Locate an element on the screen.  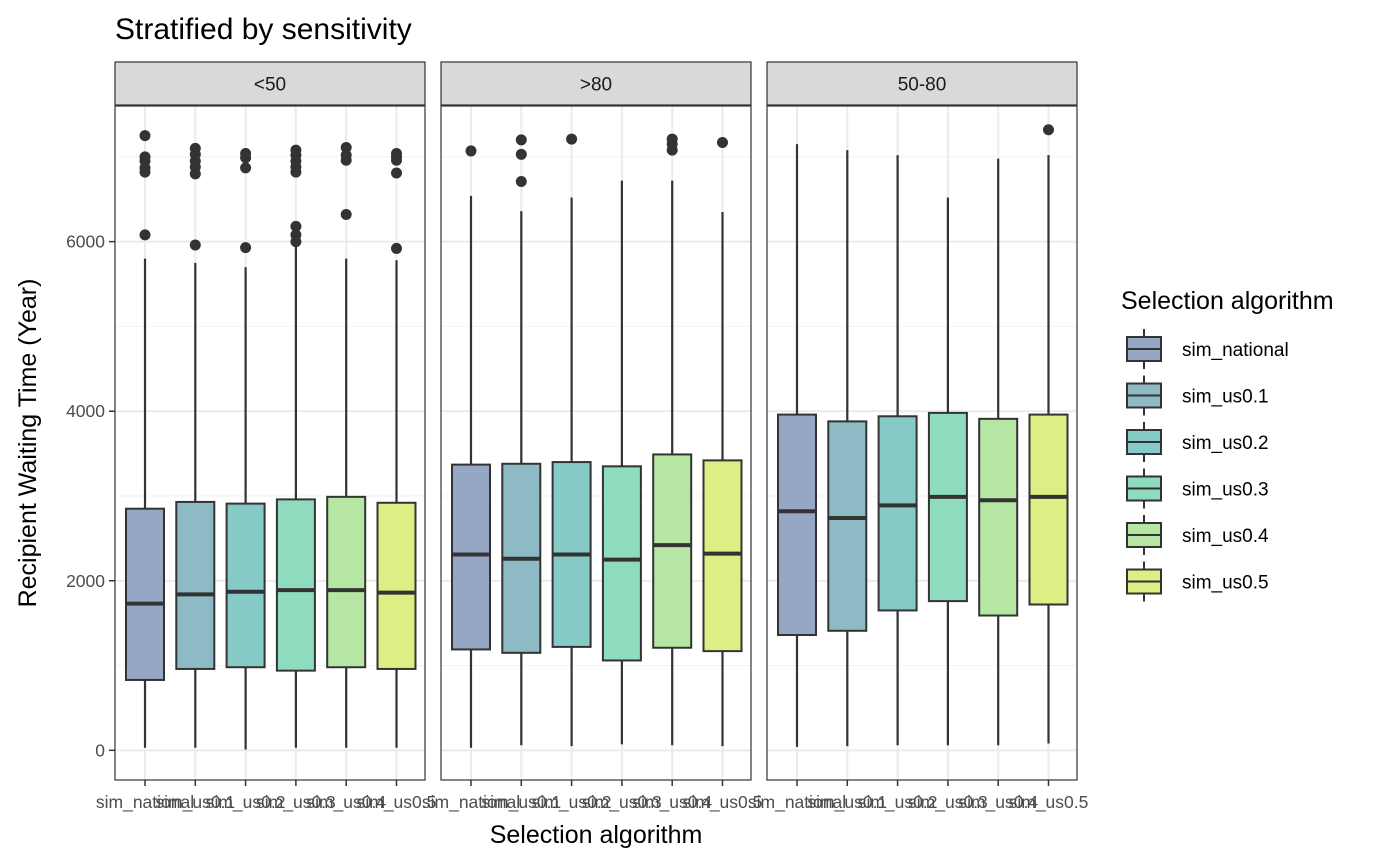
legend-entry: sim_us0.4 is located at coordinates (1197, 535).